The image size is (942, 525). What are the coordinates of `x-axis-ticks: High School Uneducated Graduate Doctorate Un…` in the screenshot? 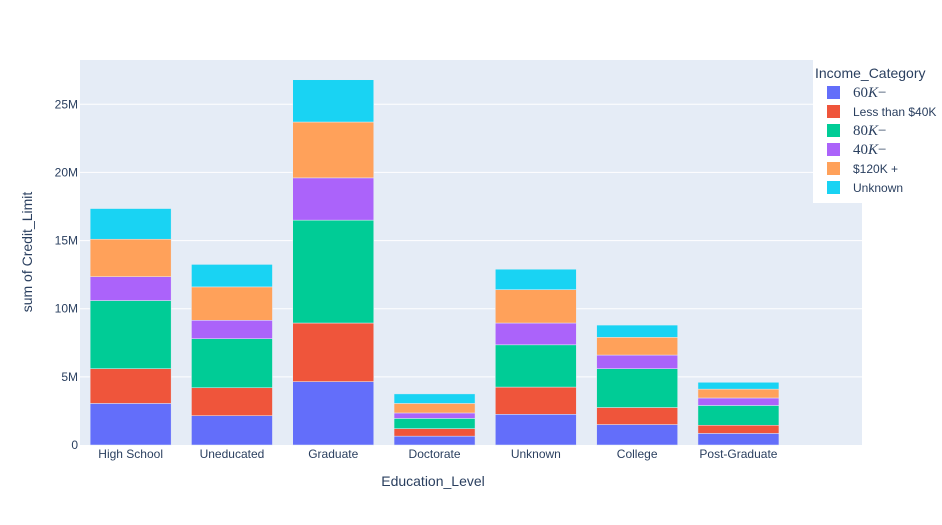 It's located at (438, 454).